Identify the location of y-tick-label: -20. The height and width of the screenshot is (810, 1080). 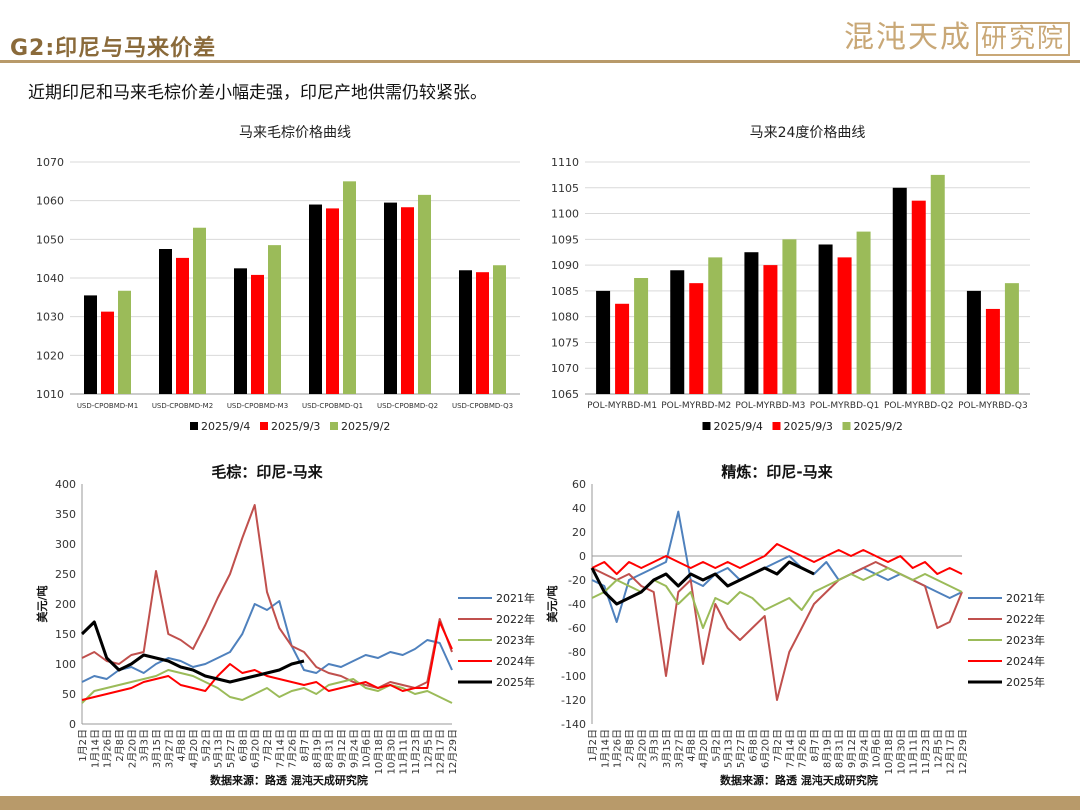
(577, 580).